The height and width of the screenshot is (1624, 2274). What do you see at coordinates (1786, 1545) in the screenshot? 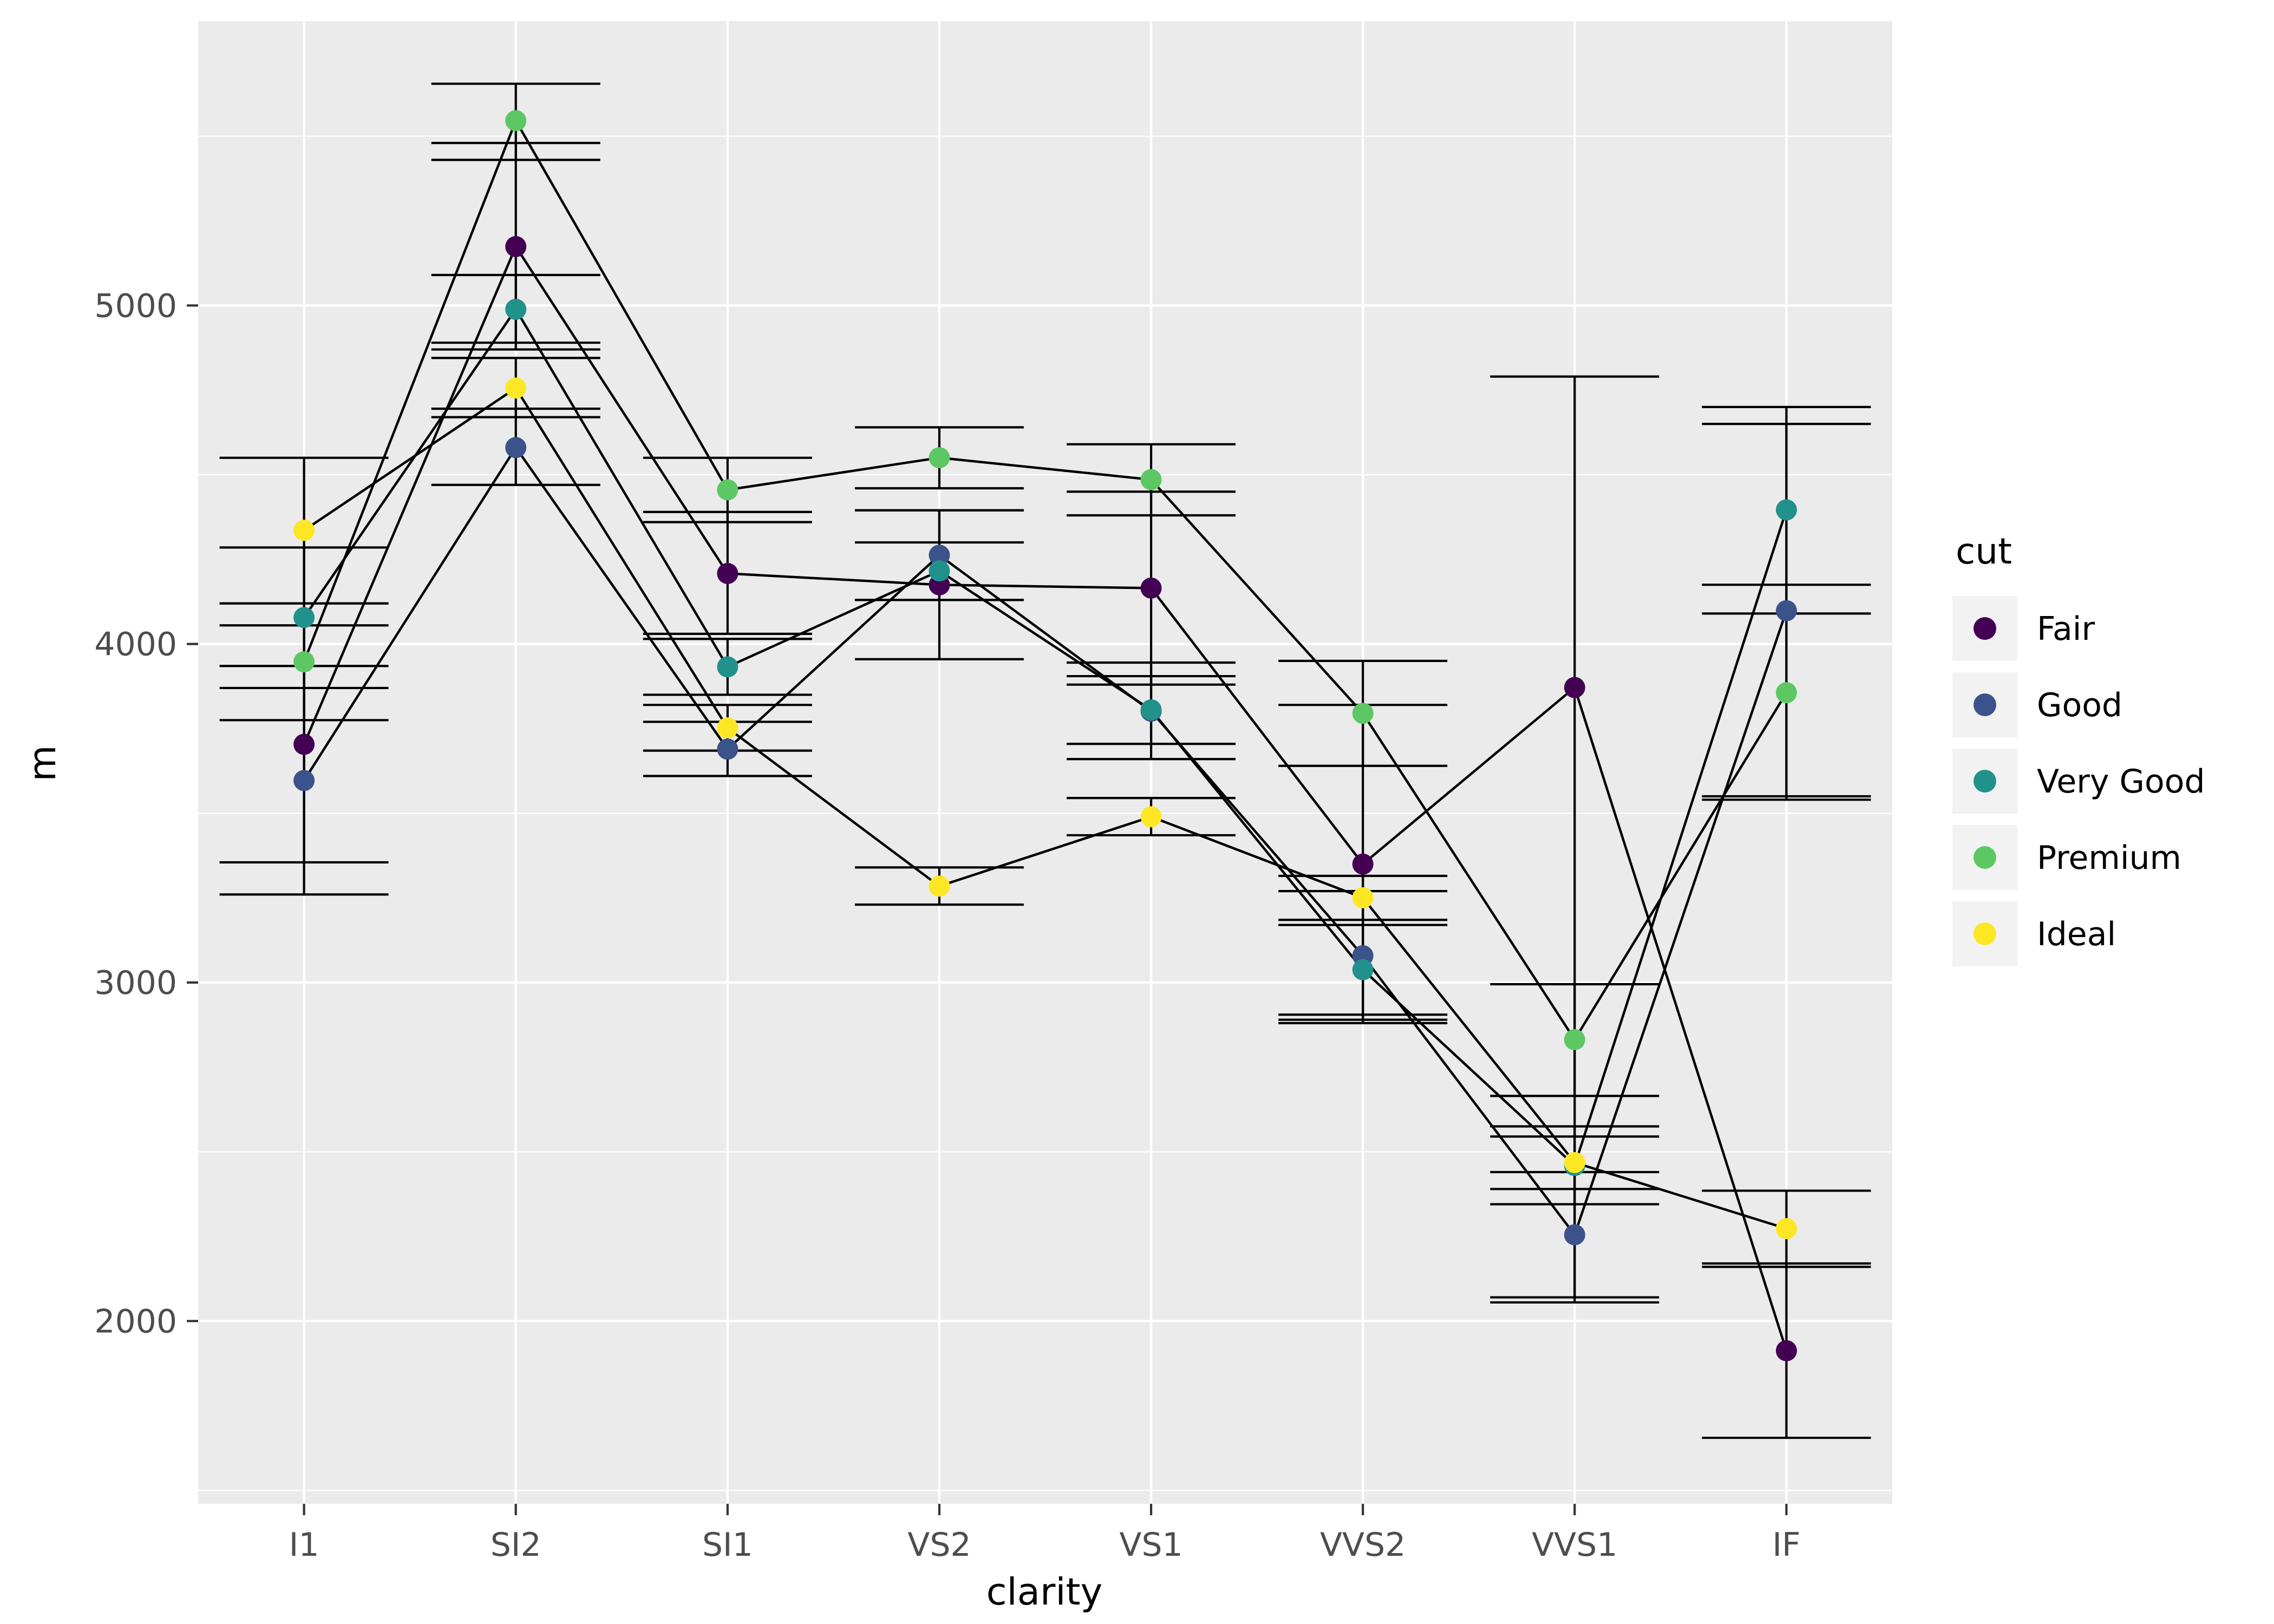
I see `x-tick-label: IF` at bounding box center [1786, 1545].